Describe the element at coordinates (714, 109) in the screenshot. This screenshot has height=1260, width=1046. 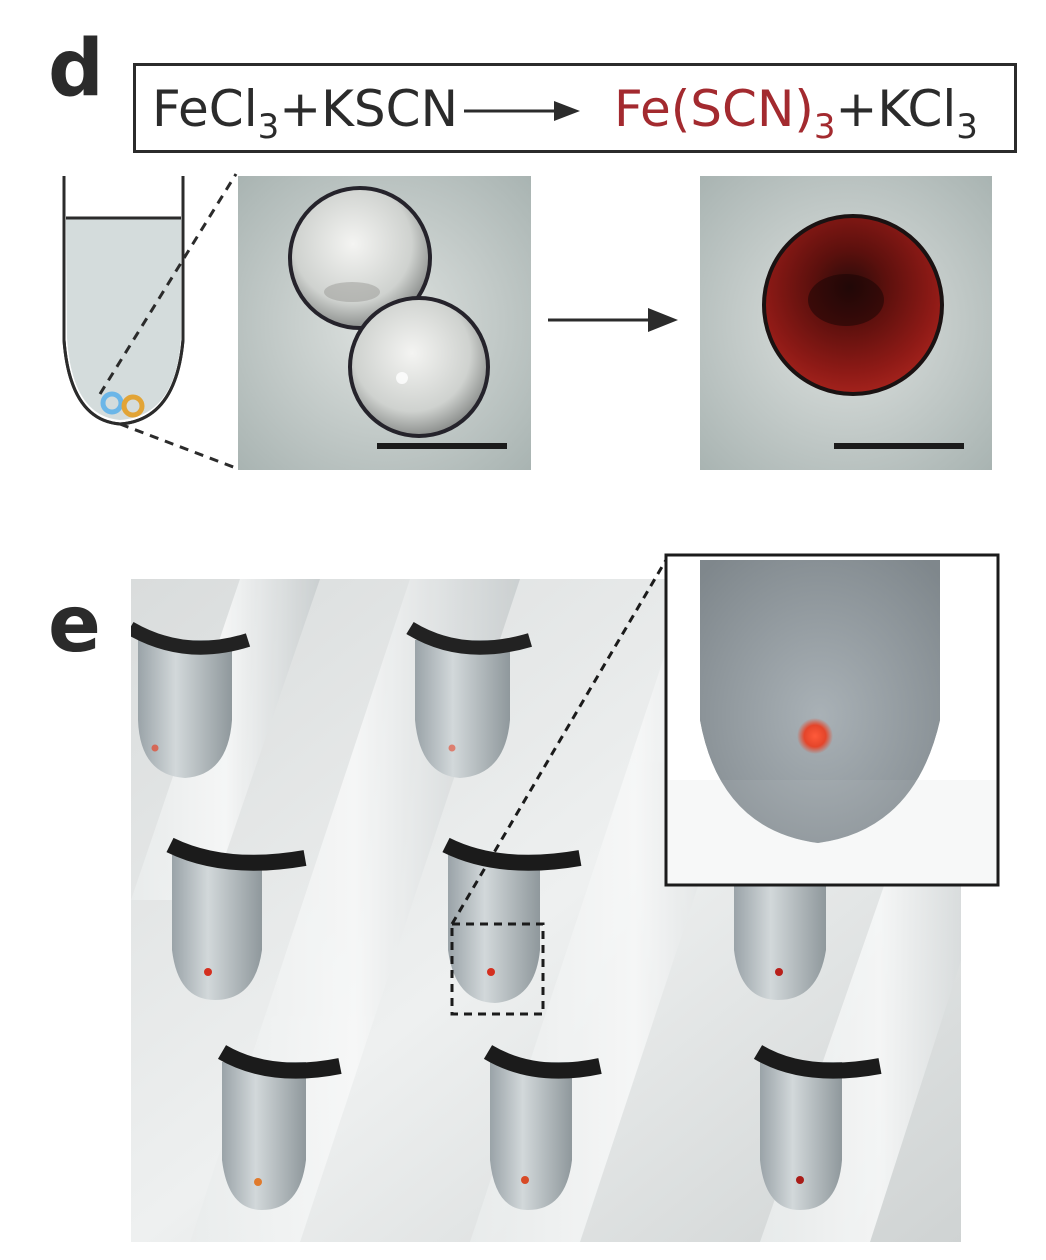
I see `product-fe-scn3: Fe(SCN)` at that location.